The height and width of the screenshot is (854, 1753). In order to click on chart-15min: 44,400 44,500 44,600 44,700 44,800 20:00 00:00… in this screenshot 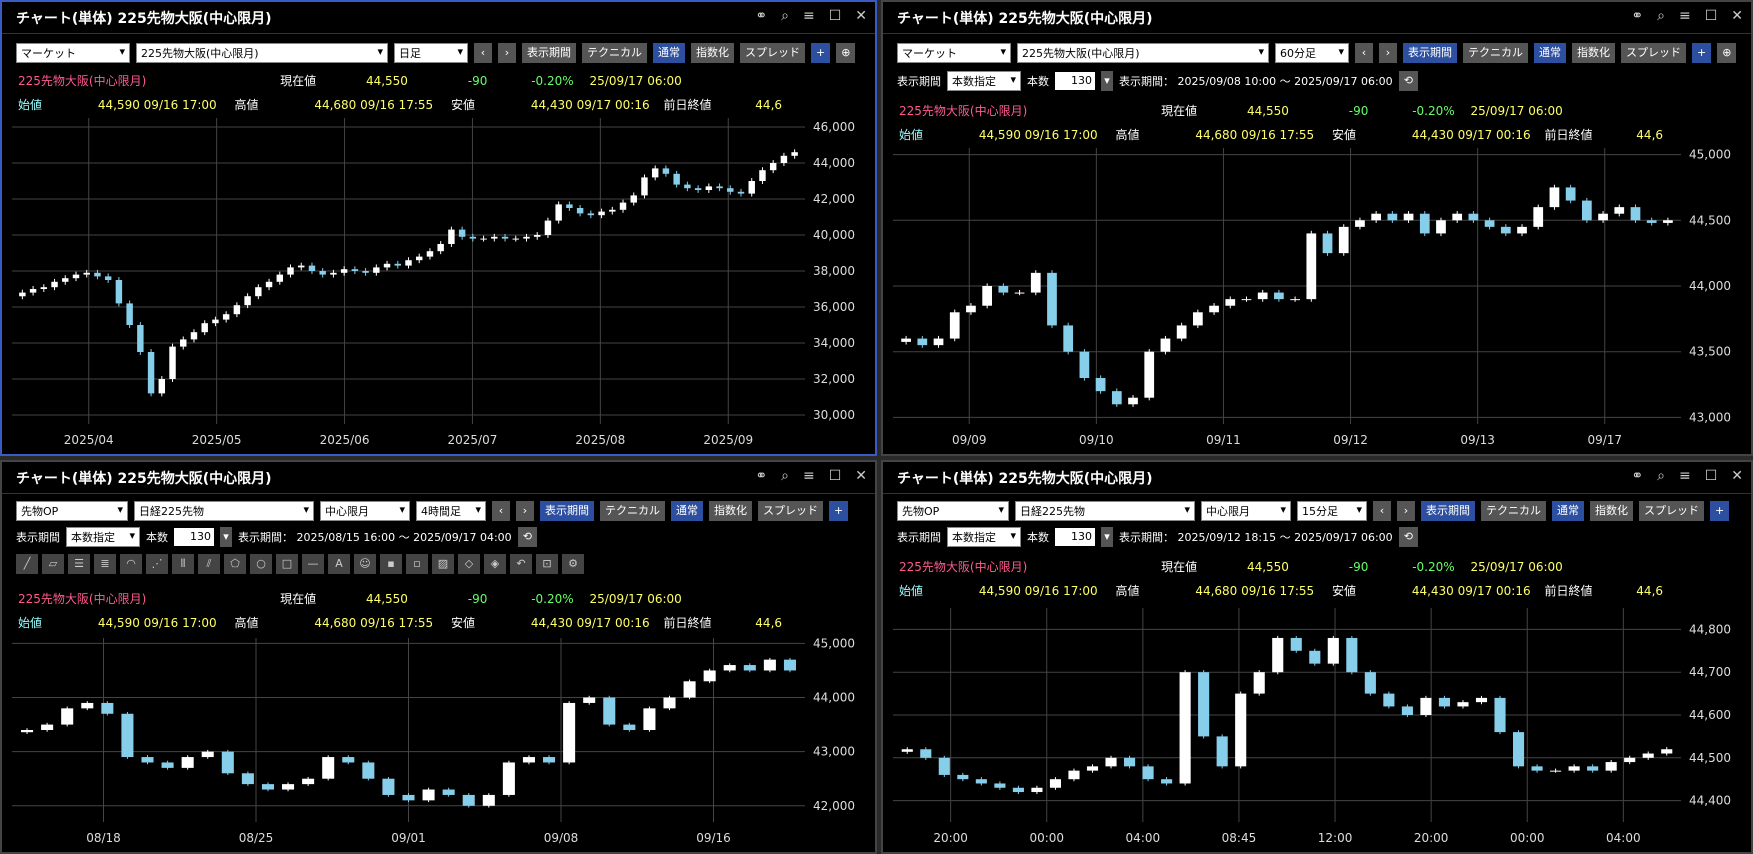, I will do `click(1317, 727)`.